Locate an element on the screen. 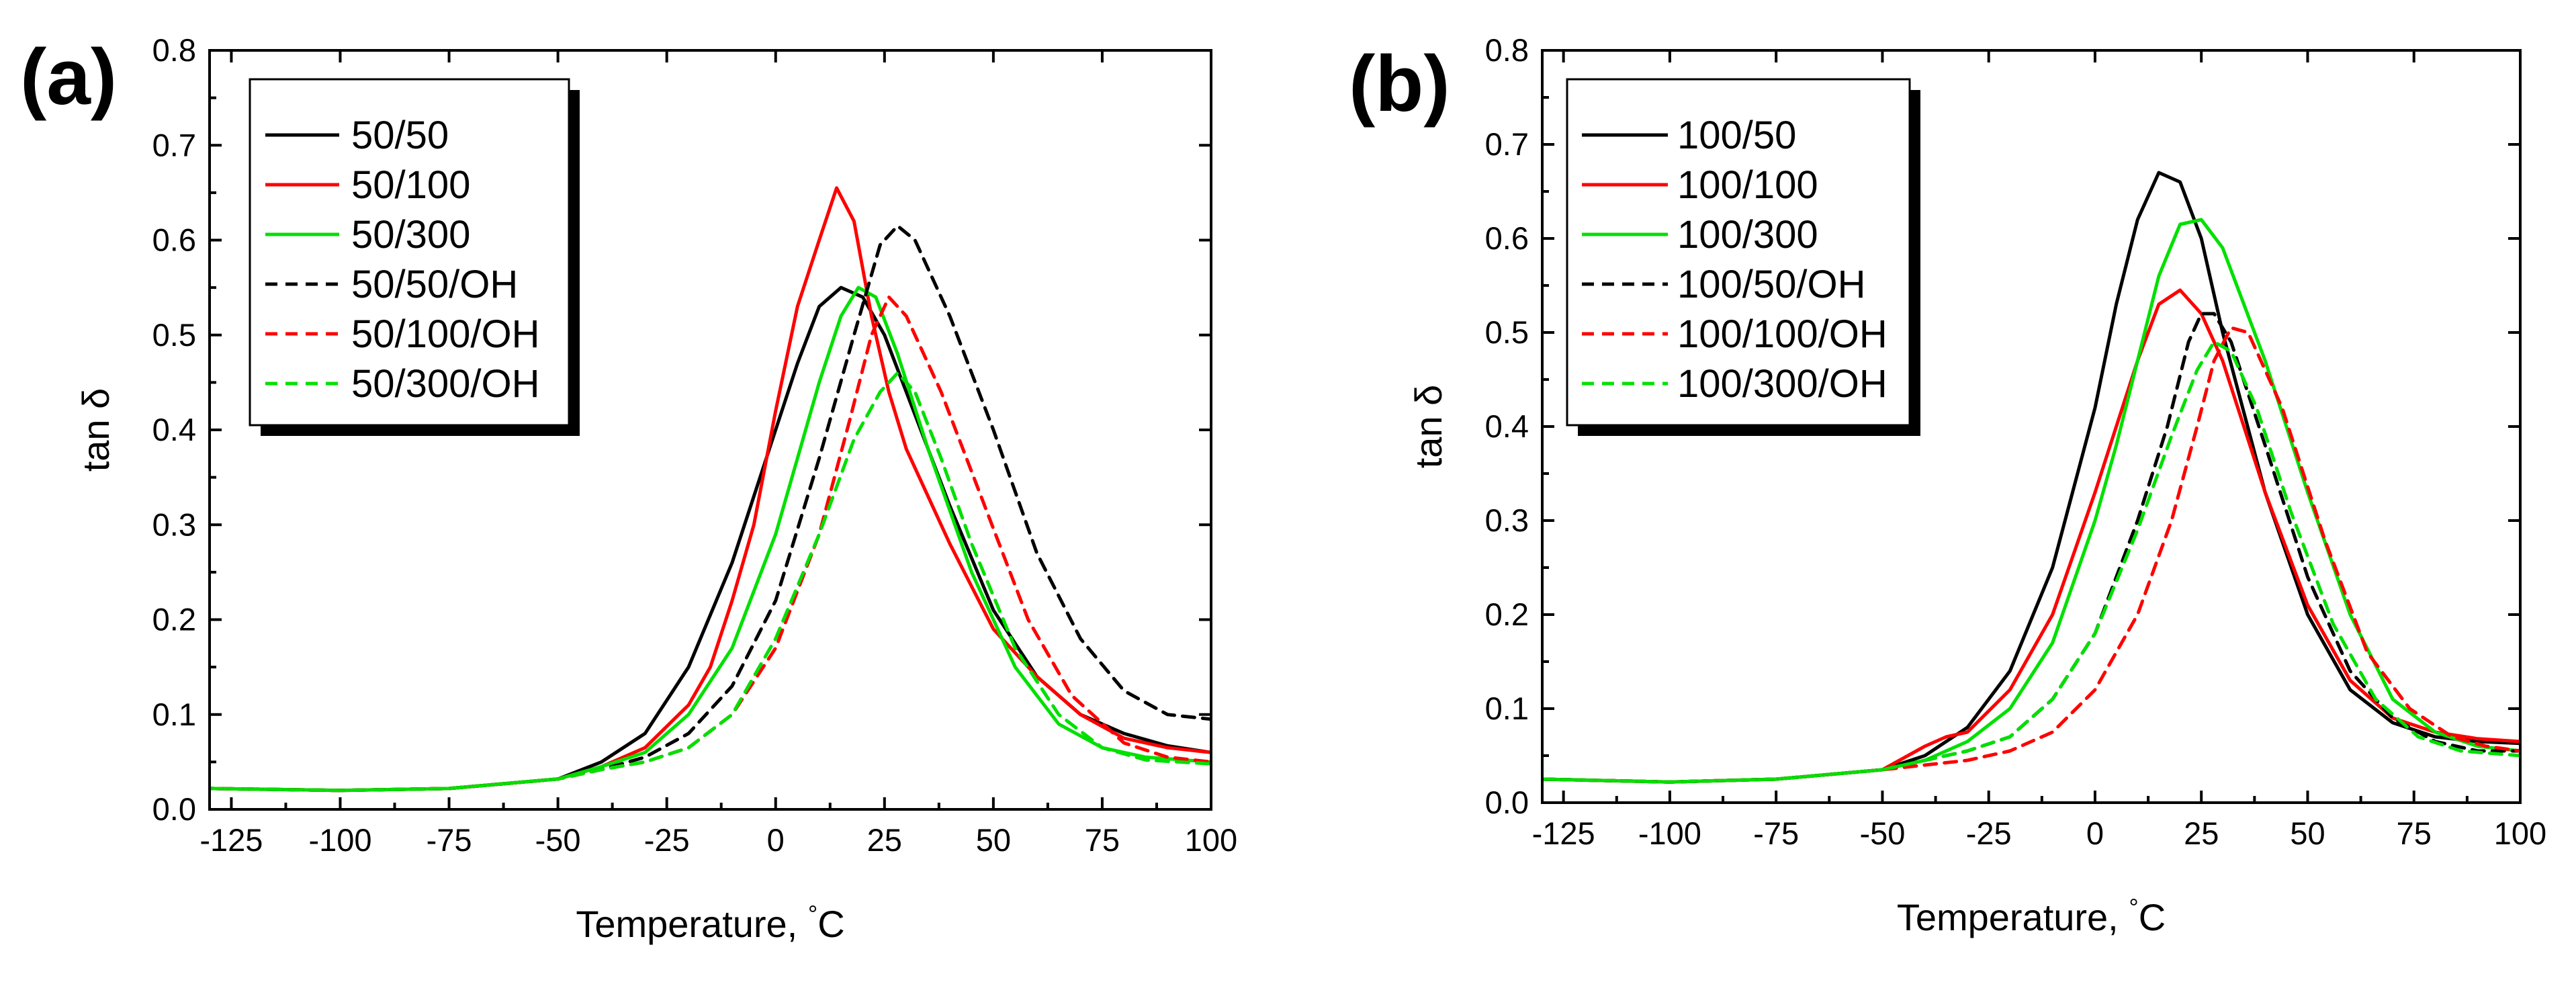 The image size is (2576, 982). legend-label-100-300-OH: 100/300/OH is located at coordinates (1782, 384).